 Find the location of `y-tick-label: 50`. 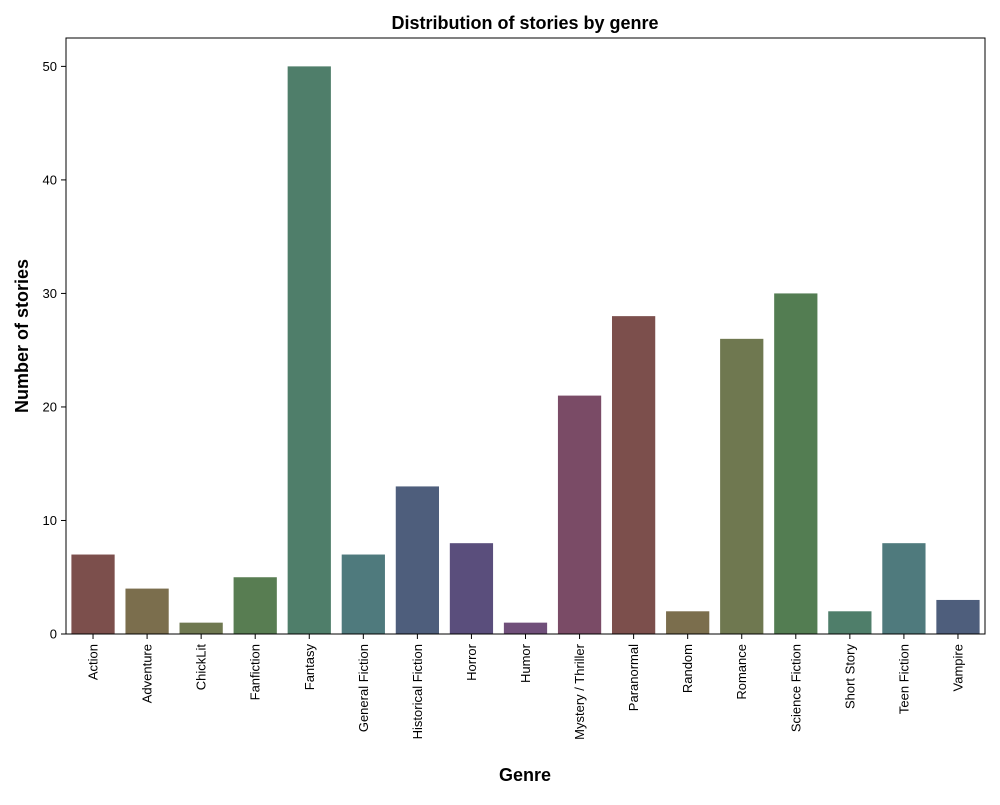

y-tick-label: 50 is located at coordinates (50, 66).